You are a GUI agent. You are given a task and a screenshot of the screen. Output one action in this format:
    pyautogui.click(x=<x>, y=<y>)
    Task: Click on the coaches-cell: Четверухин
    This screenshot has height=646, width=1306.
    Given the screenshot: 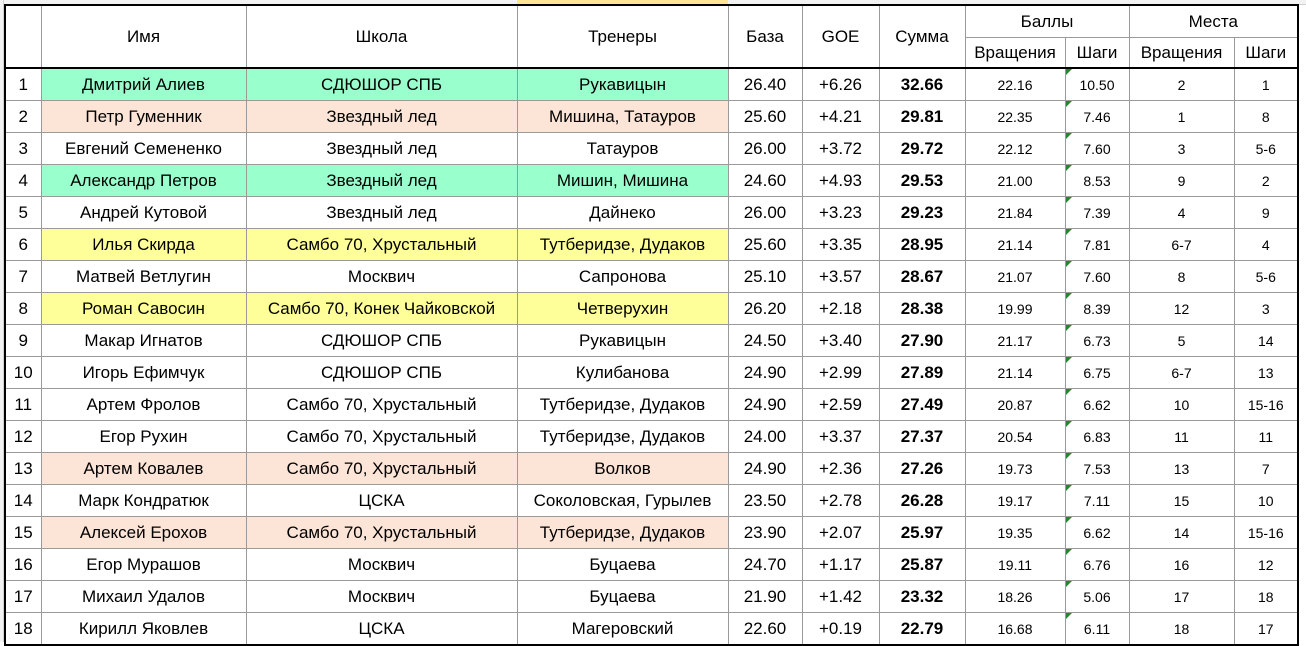 What is the action you would take?
    pyautogui.click(x=622, y=308)
    